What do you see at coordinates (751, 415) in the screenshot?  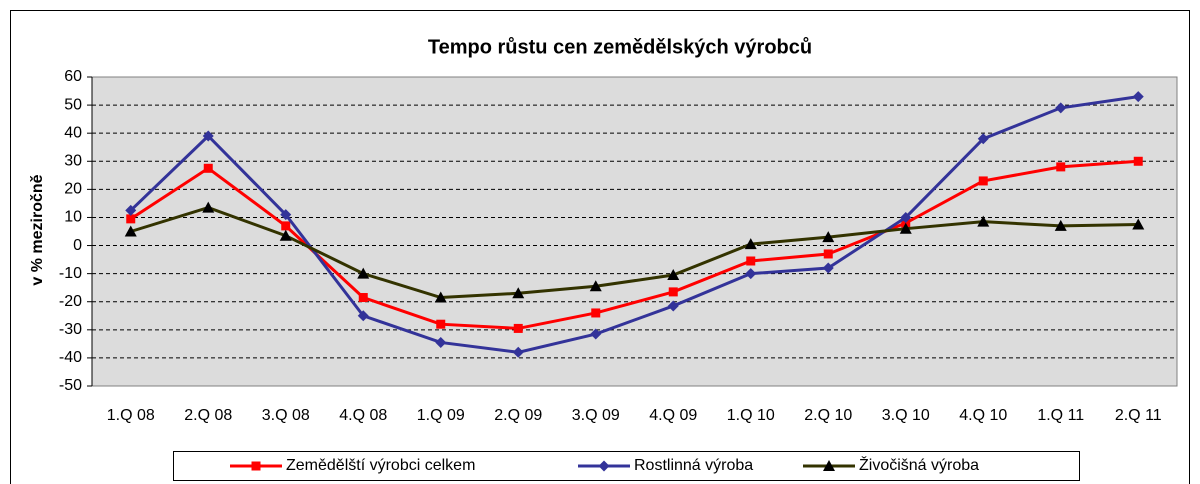 I see `x-tick-label: 1.Q 10` at bounding box center [751, 415].